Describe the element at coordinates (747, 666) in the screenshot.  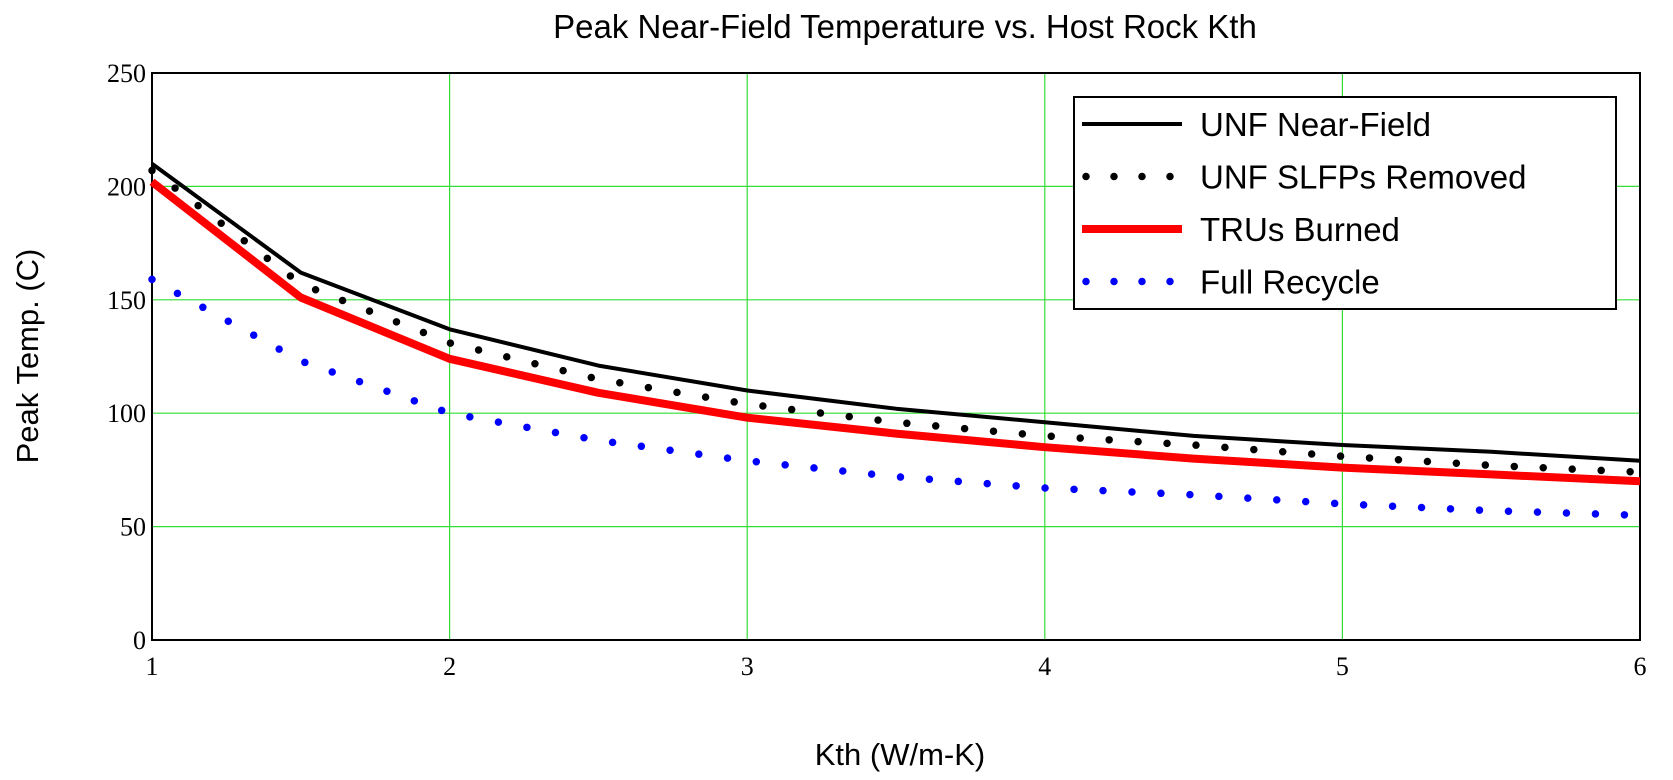
I see `x-tick-label: 3` at that location.